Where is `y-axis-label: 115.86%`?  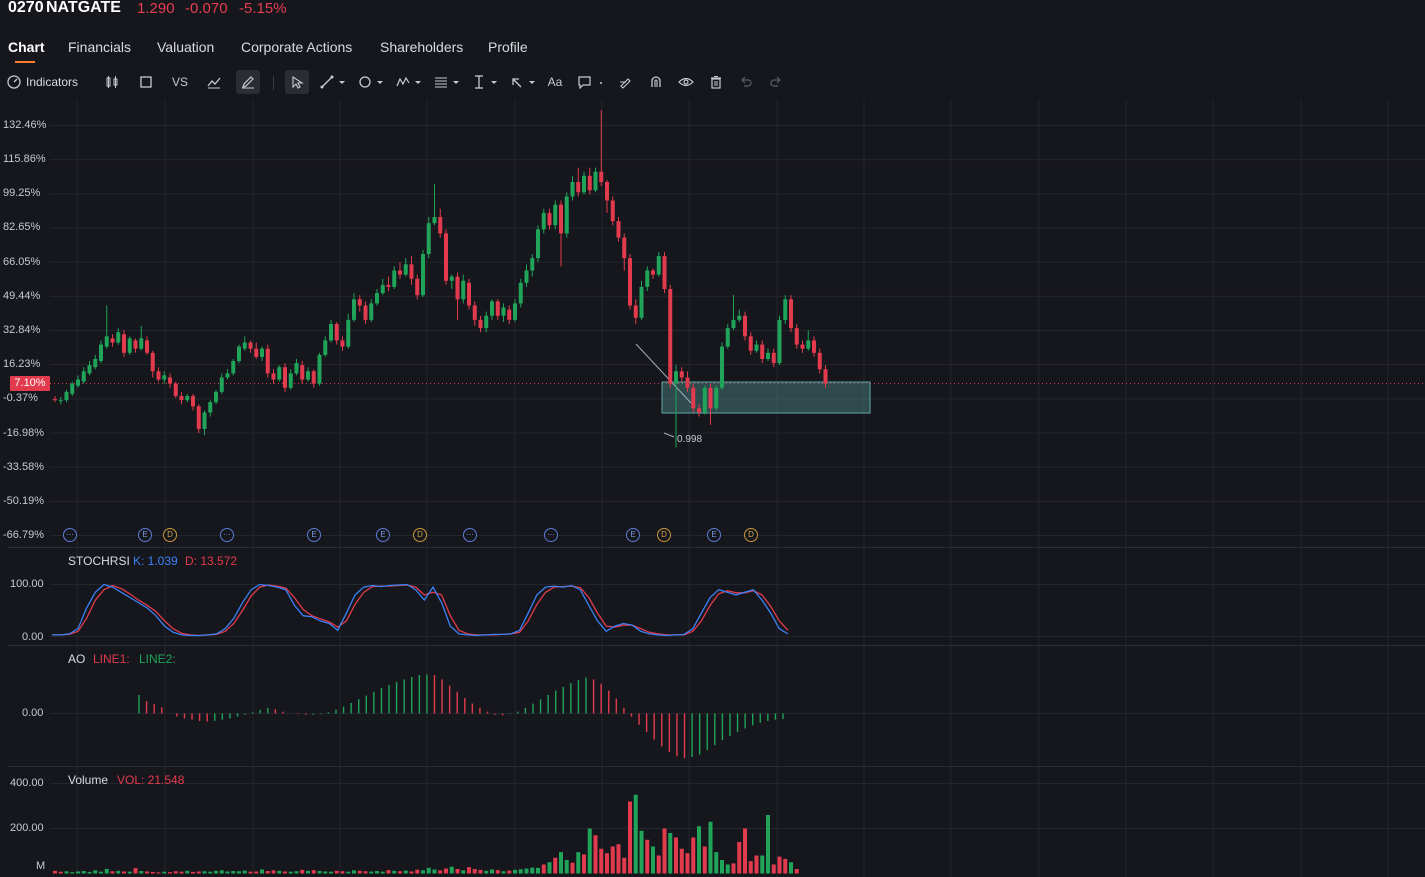
y-axis-label: 115.86% is located at coordinates (24, 159).